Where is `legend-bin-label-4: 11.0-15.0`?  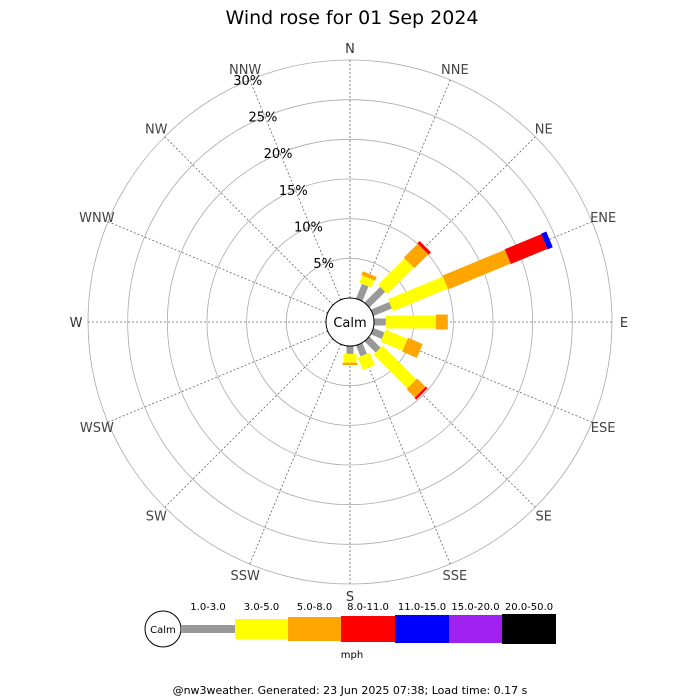 legend-bin-label-4: 11.0-15.0 is located at coordinates (422, 607).